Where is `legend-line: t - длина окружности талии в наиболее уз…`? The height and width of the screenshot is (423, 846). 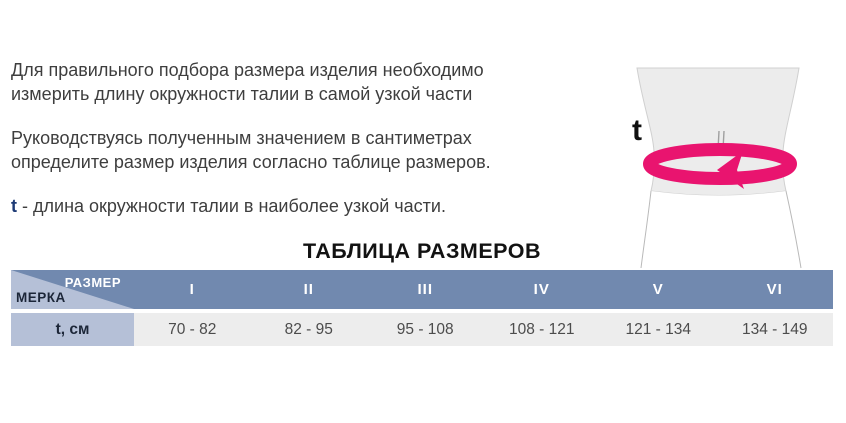
legend-line: t - длина окружности талии в наиболее уз… is located at coordinates (306, 206).